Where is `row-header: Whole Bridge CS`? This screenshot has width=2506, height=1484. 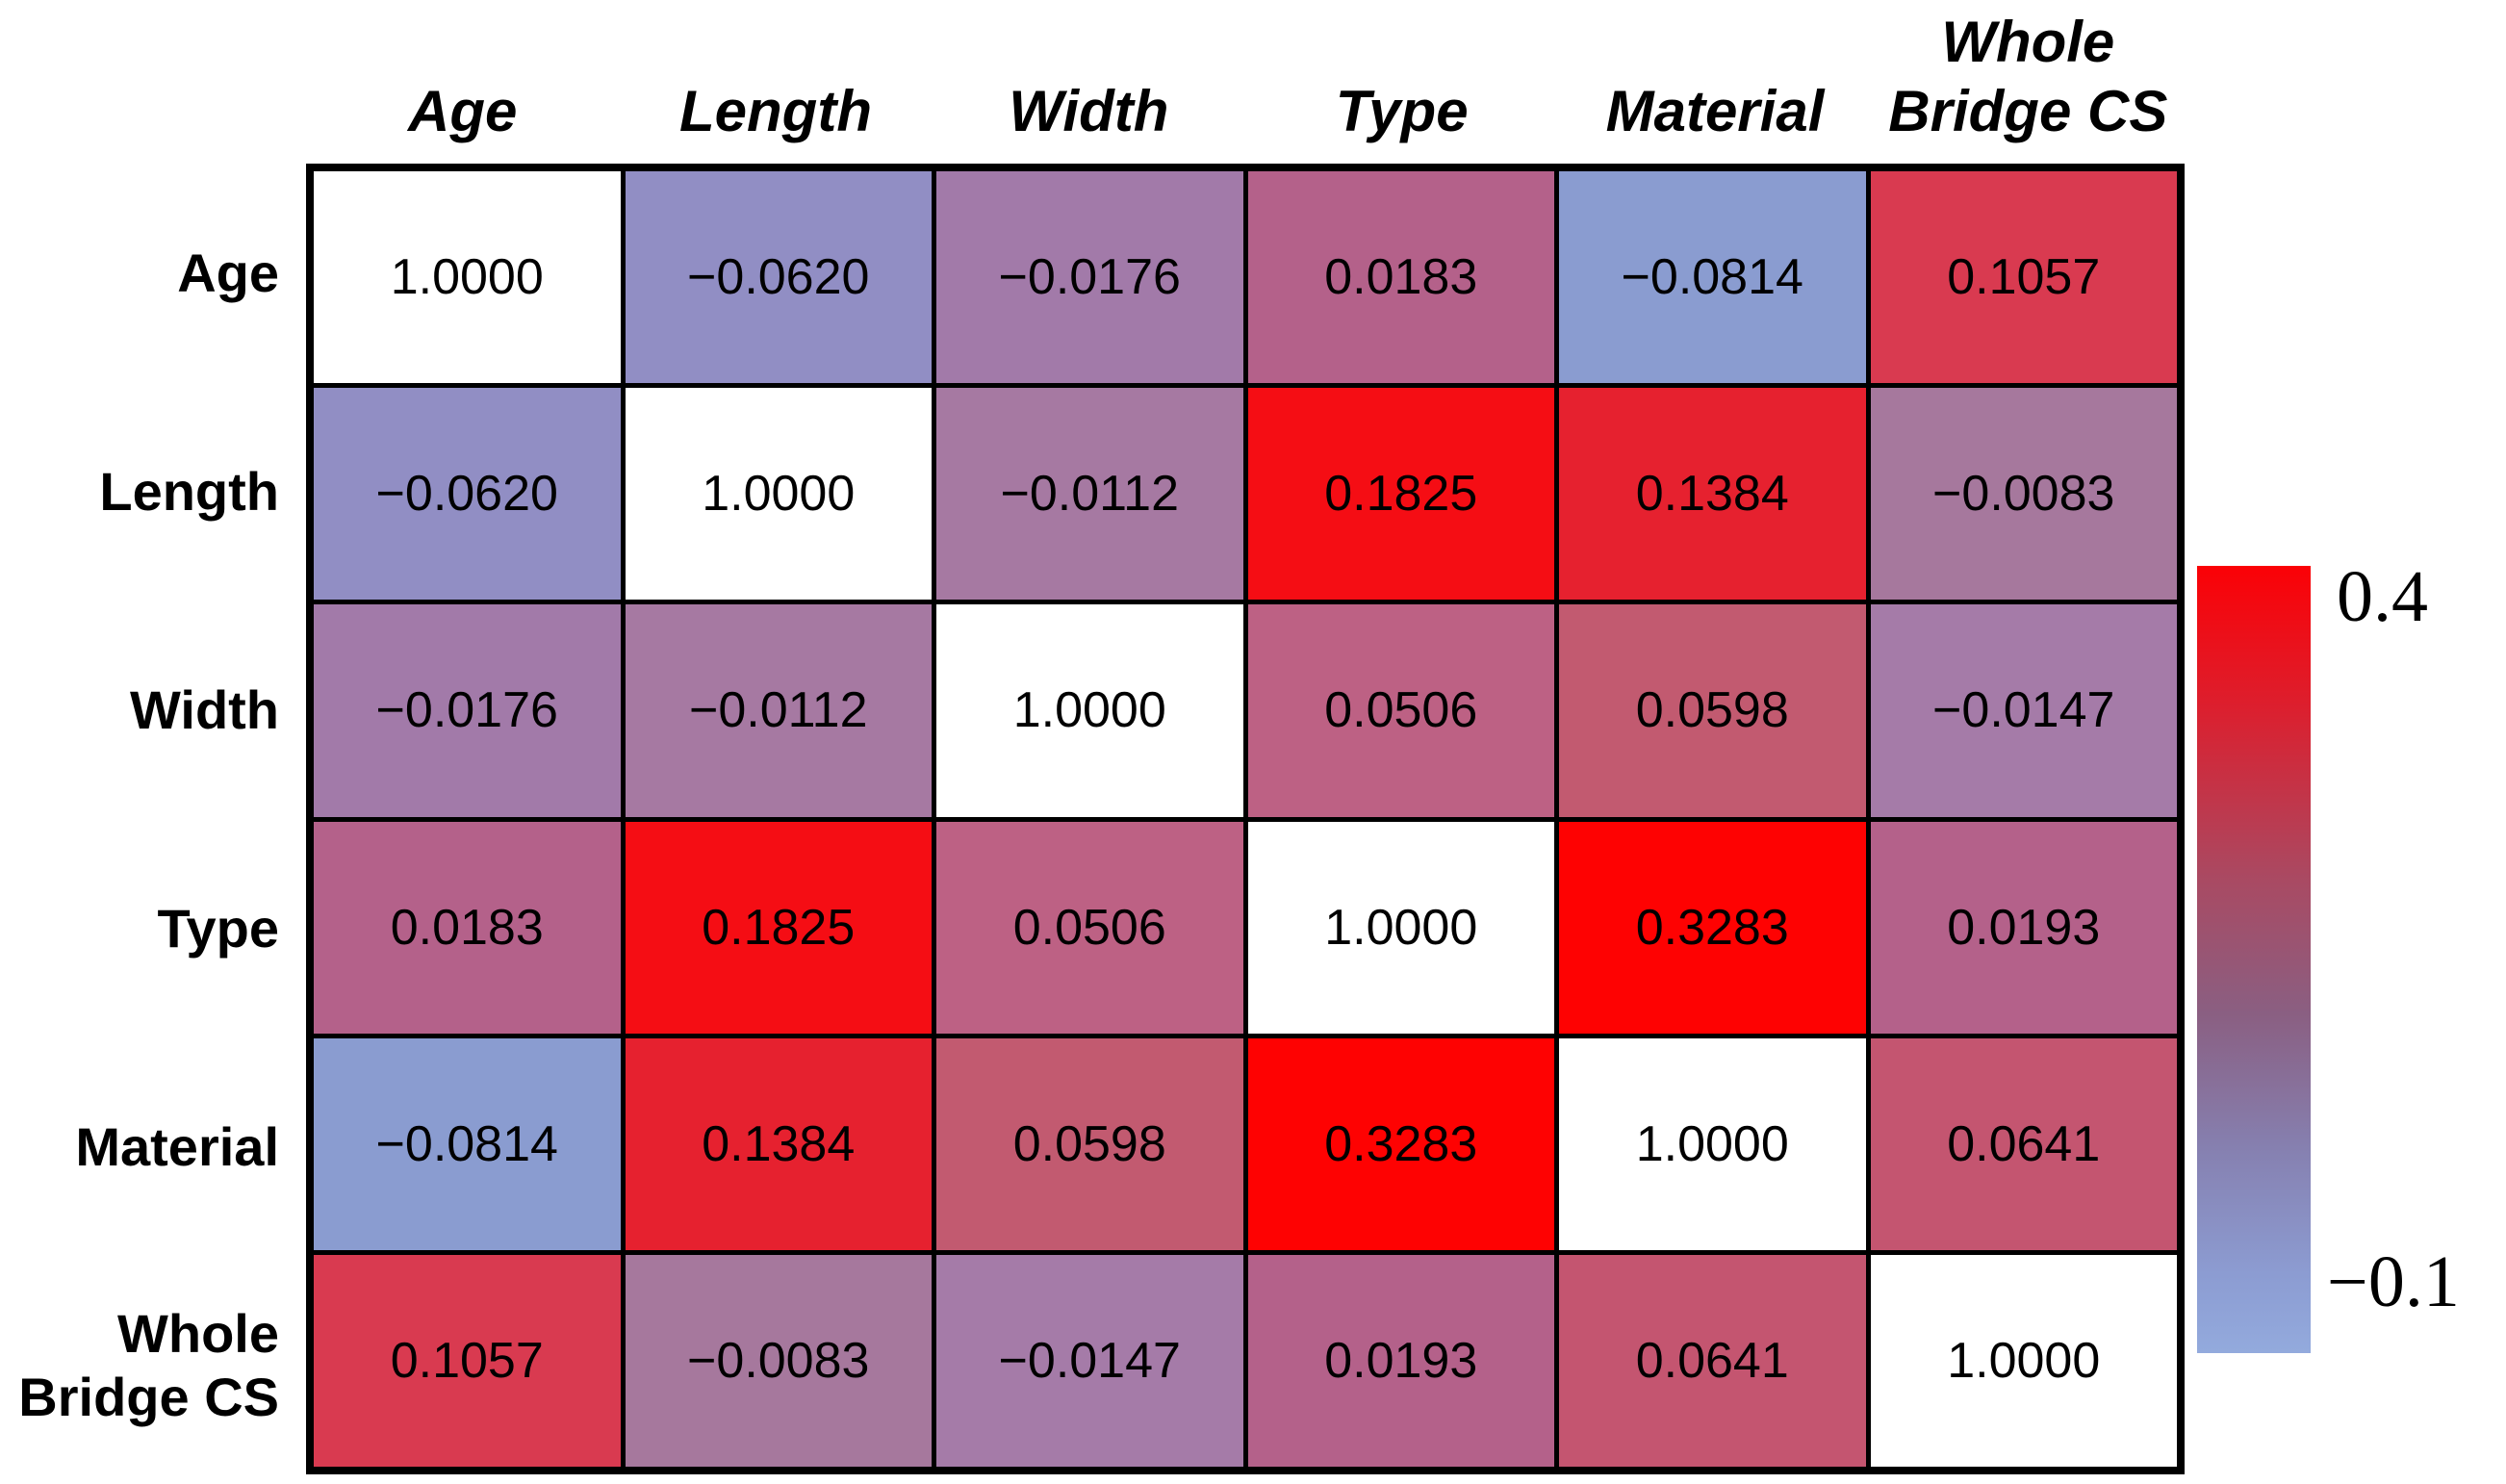
row-header: Whole Bridge CS is located at coordinates (148, 1365).